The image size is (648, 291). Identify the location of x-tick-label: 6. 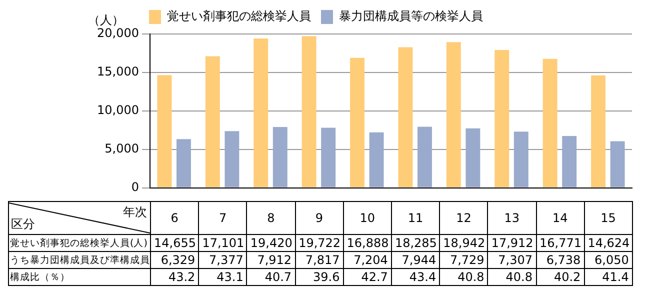
(174, 218).